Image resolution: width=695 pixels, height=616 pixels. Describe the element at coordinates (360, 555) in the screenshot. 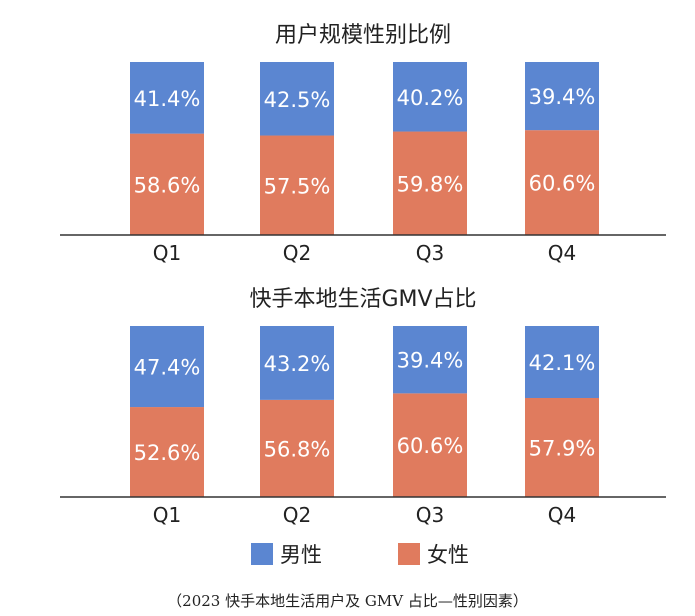

I see `chart-legend: 男性 女性` at that location.